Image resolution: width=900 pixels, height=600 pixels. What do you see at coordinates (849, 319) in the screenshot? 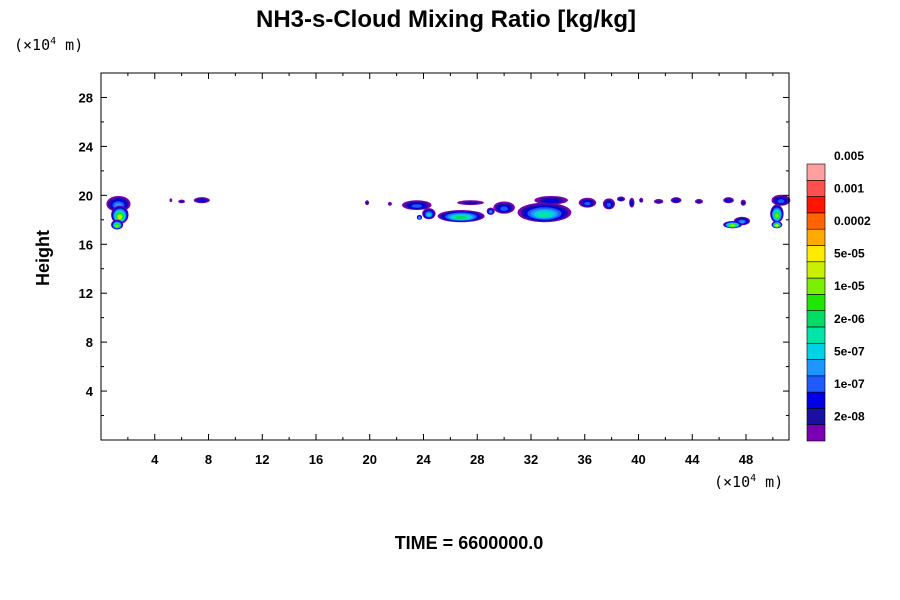
I see `colorbar-label: 2e-06` at bounding box center [849, 319].